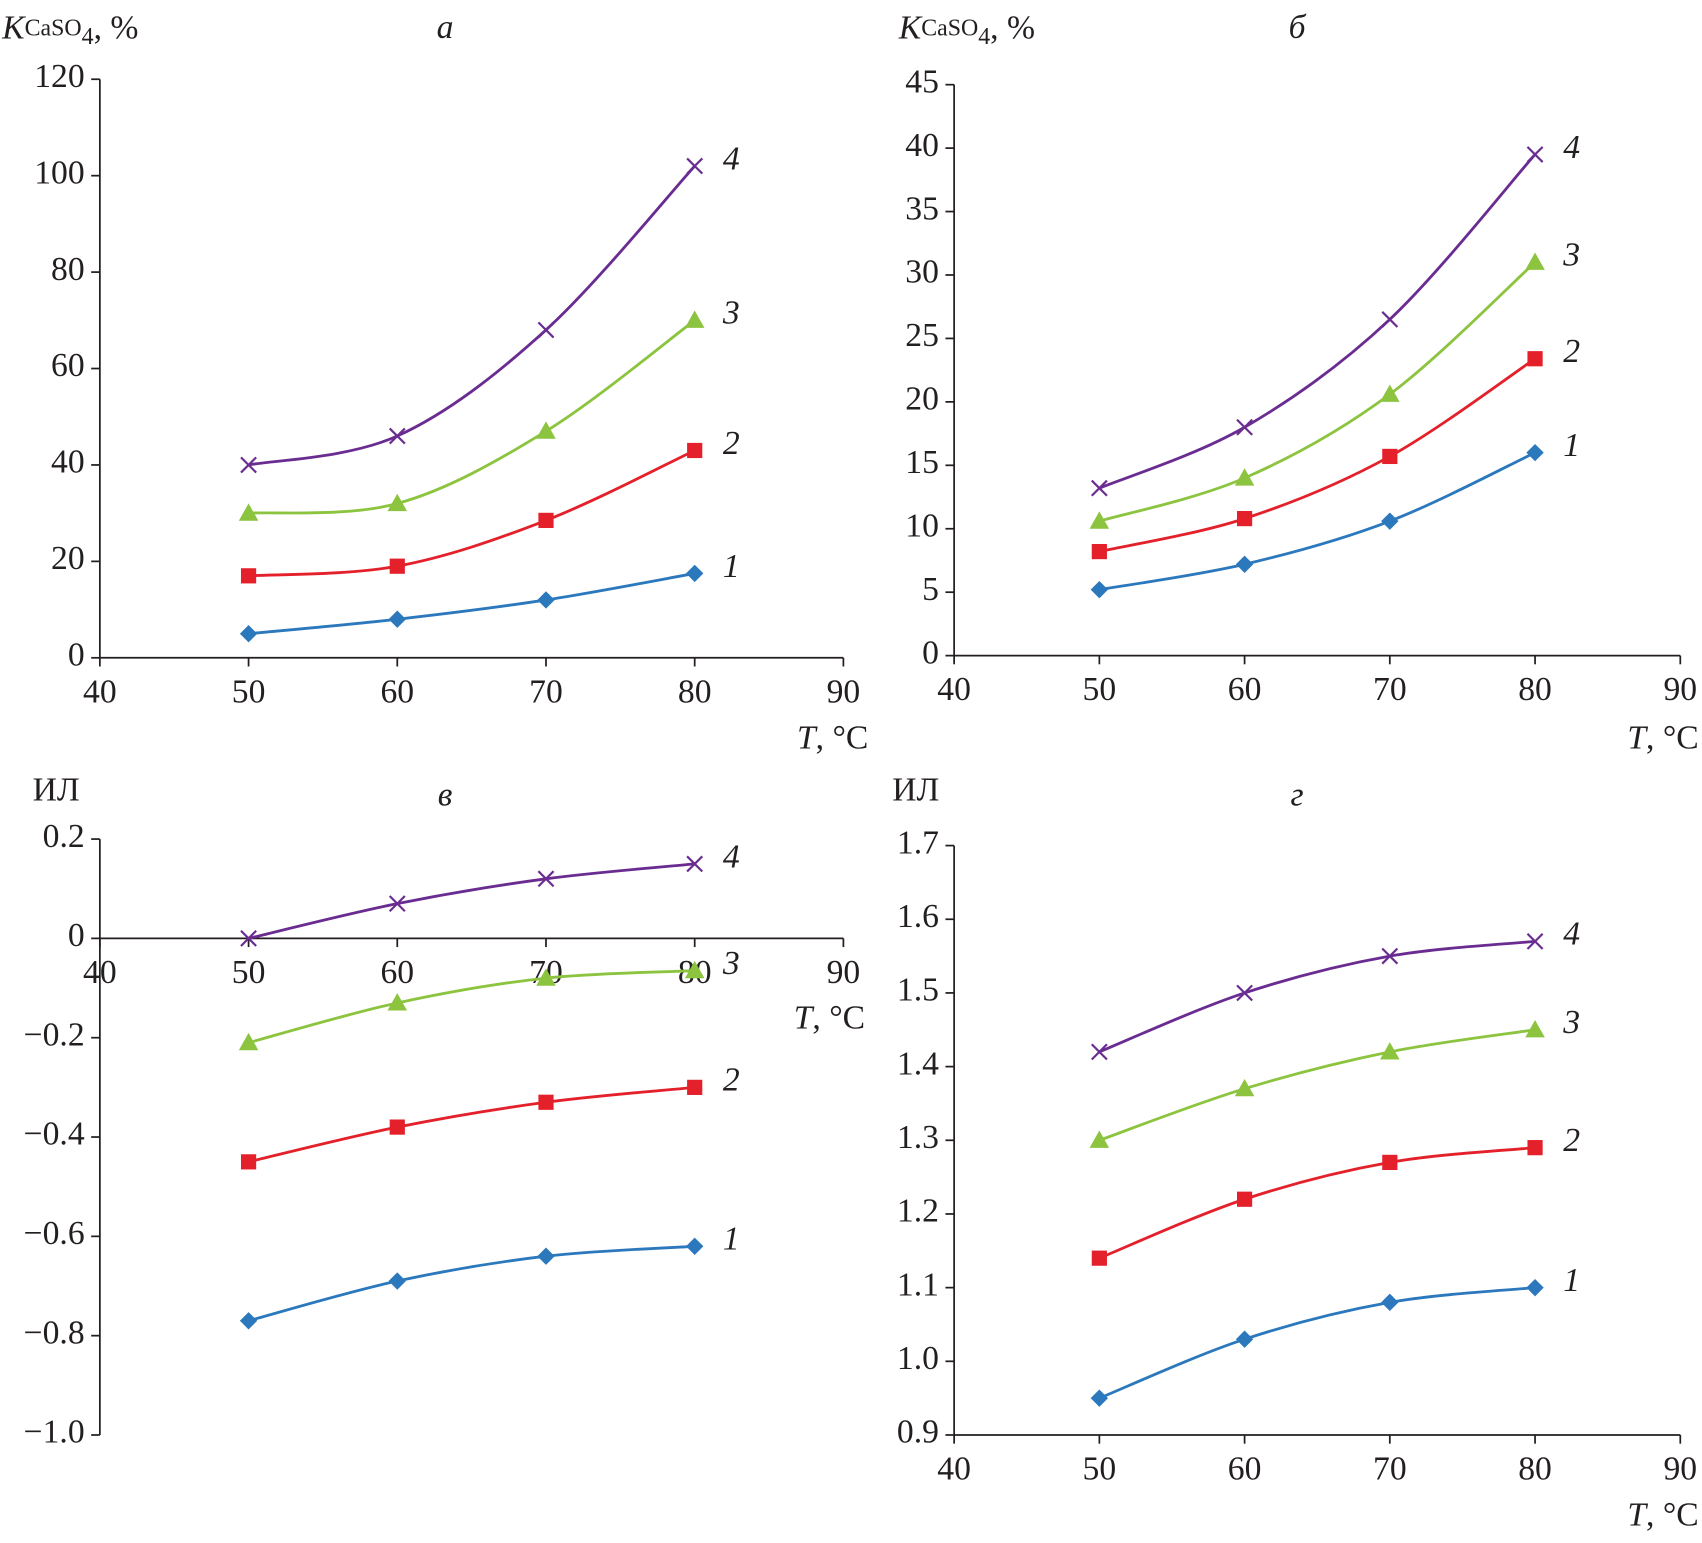  What do you see at coordinates (59, 76) in the screenshot?
I see `y-tick-label: 120` at bounding box center [59, 76].